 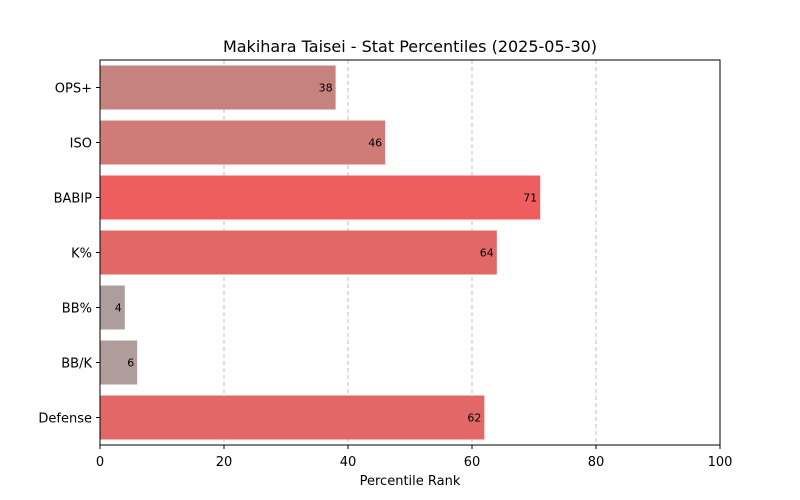 I want to click on y-tick-label: K%, so click(x=81, y=254).